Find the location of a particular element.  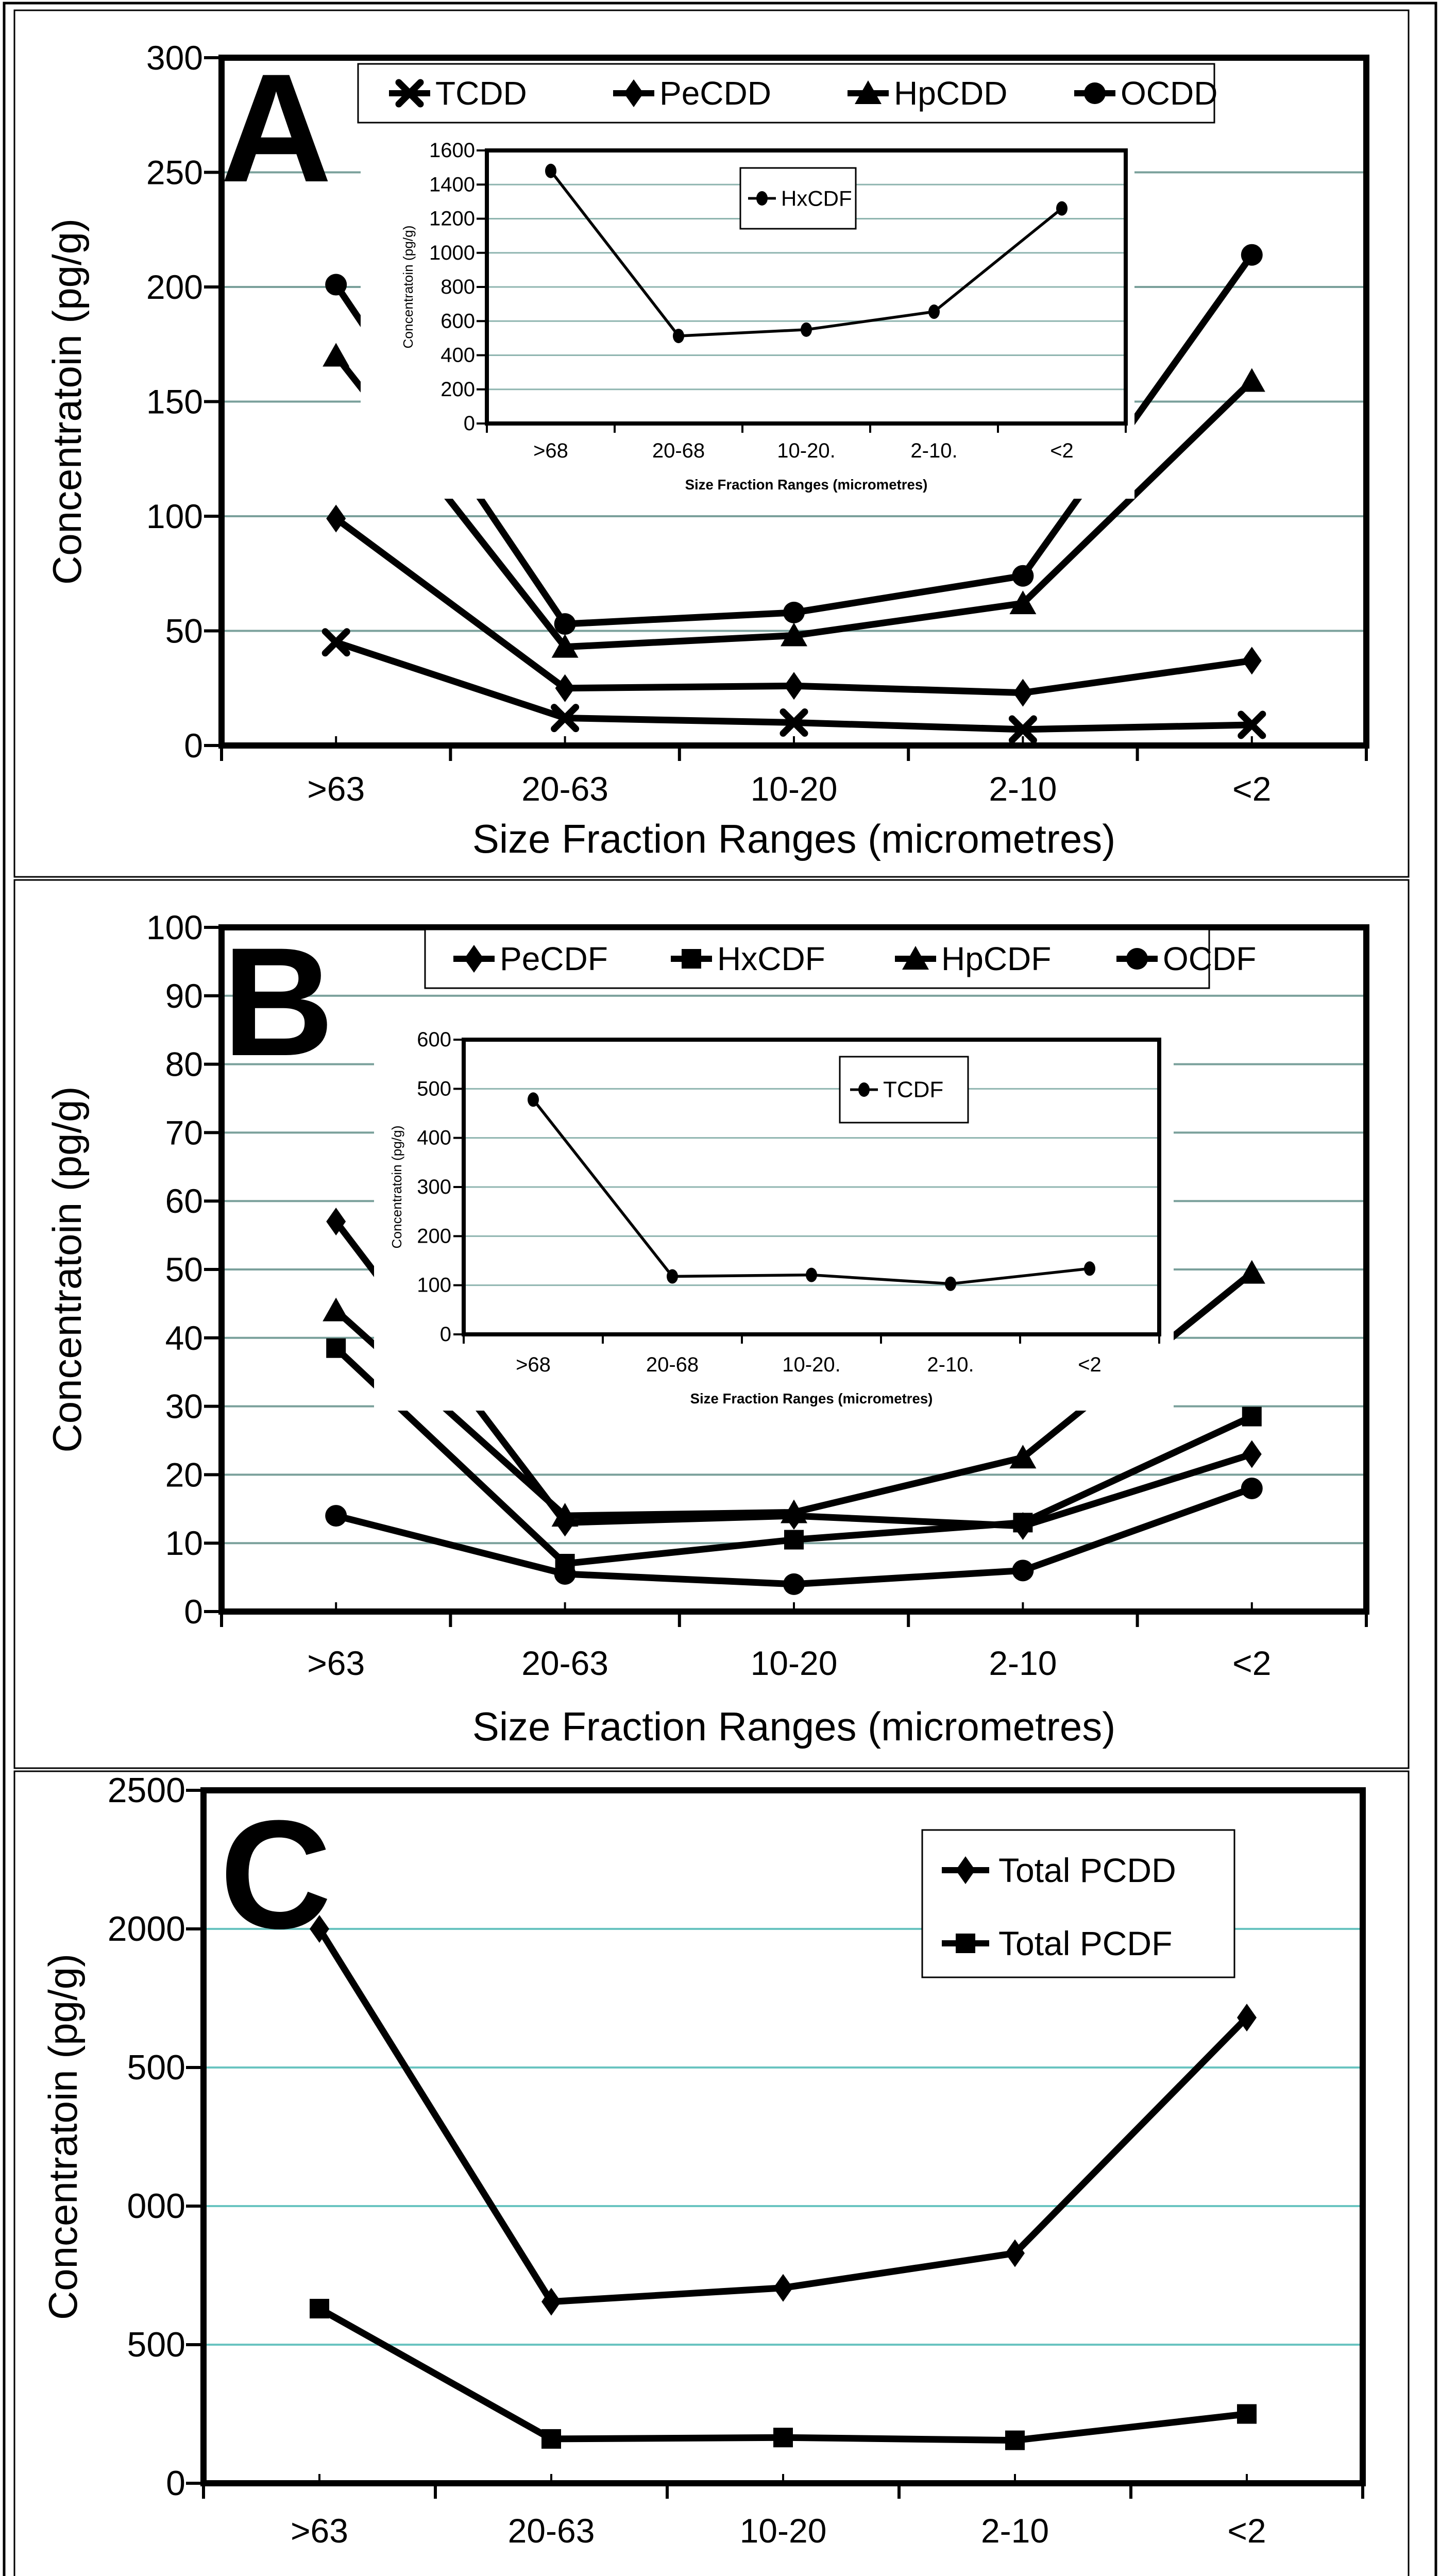

legend-label: Total PCDF is located at coordinates (1085, 1943).